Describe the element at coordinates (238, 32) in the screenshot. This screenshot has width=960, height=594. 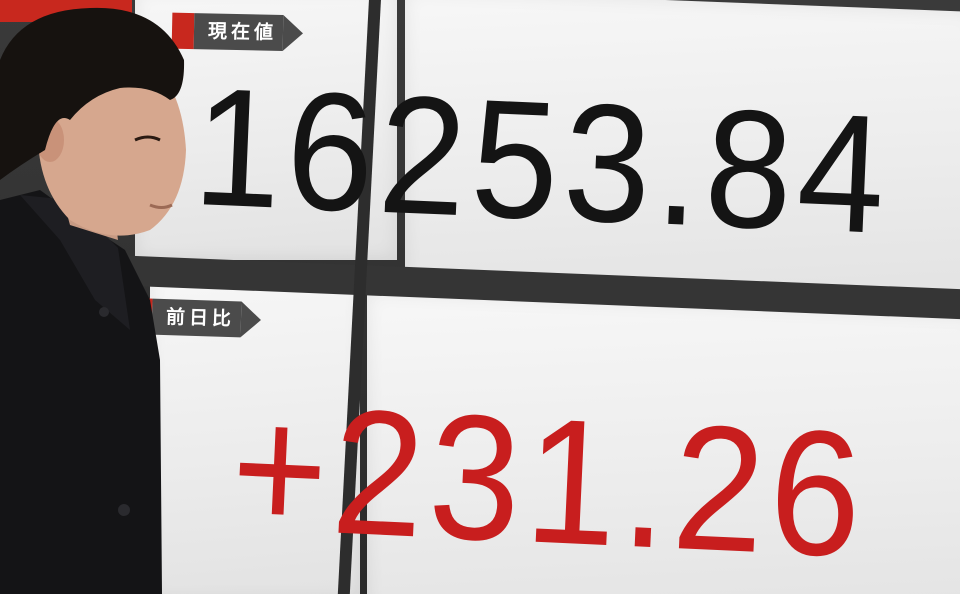
I see `current-value-label: 現在値` at that location.